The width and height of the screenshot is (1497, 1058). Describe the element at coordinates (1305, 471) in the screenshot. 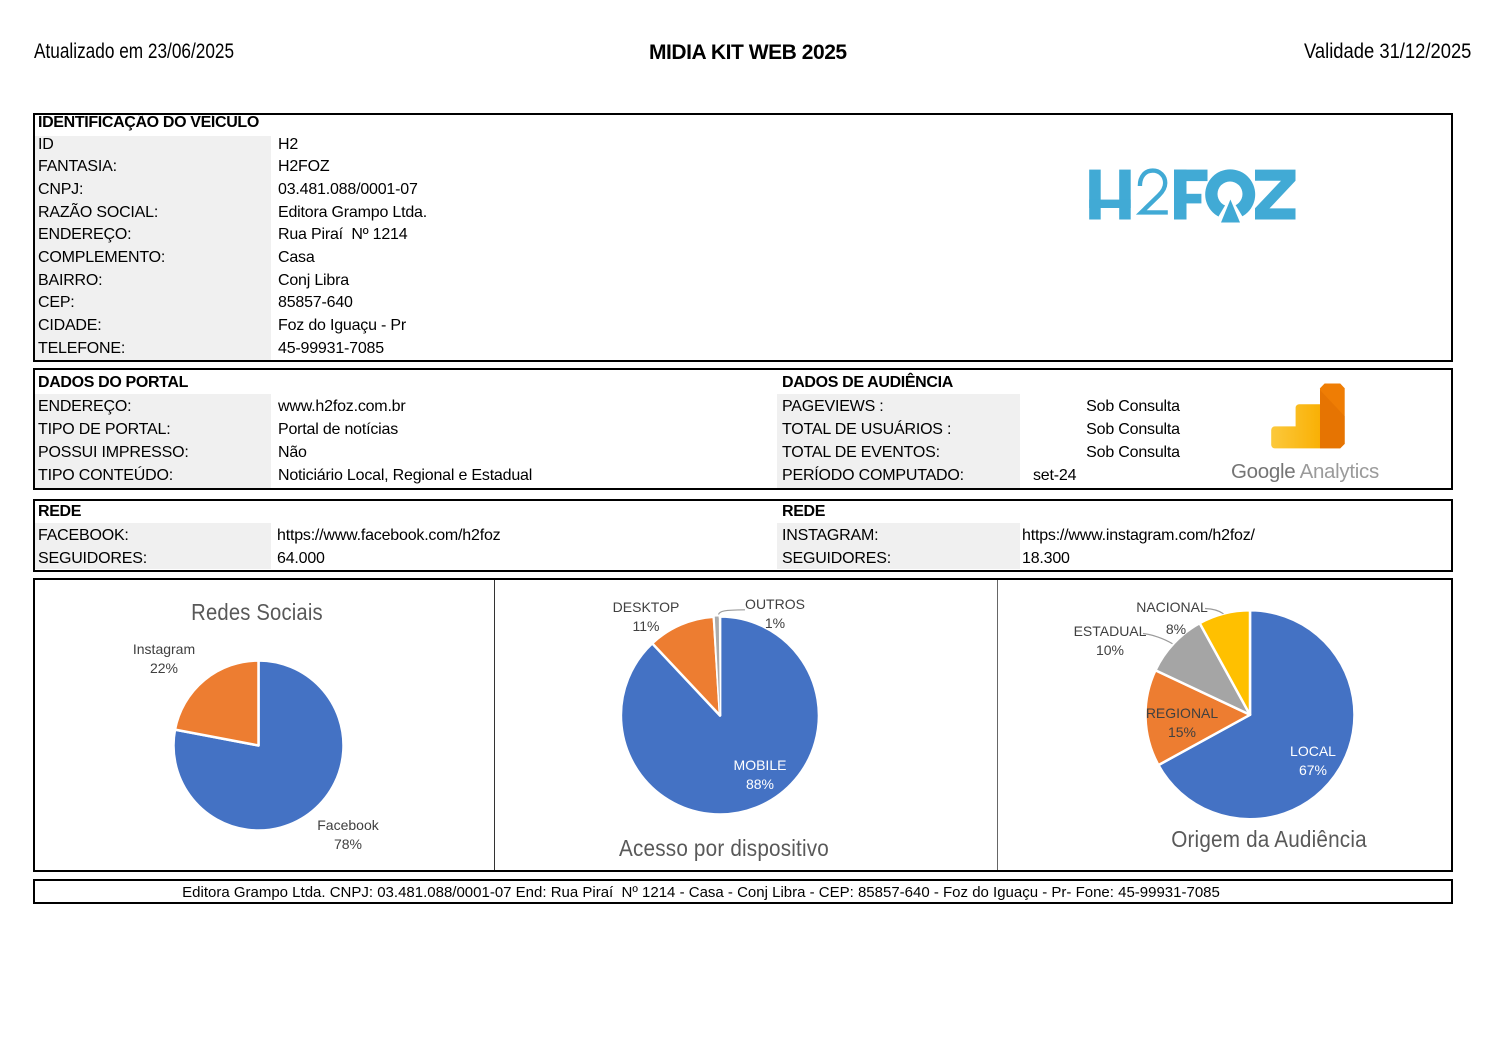

I see `svg-text: Google Analytics` at that location.